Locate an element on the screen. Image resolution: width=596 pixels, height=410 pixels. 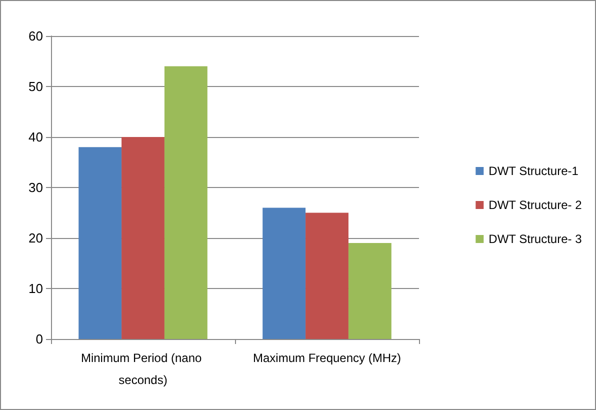
y-tick-label: 40 is located at coordinates (35, 137).